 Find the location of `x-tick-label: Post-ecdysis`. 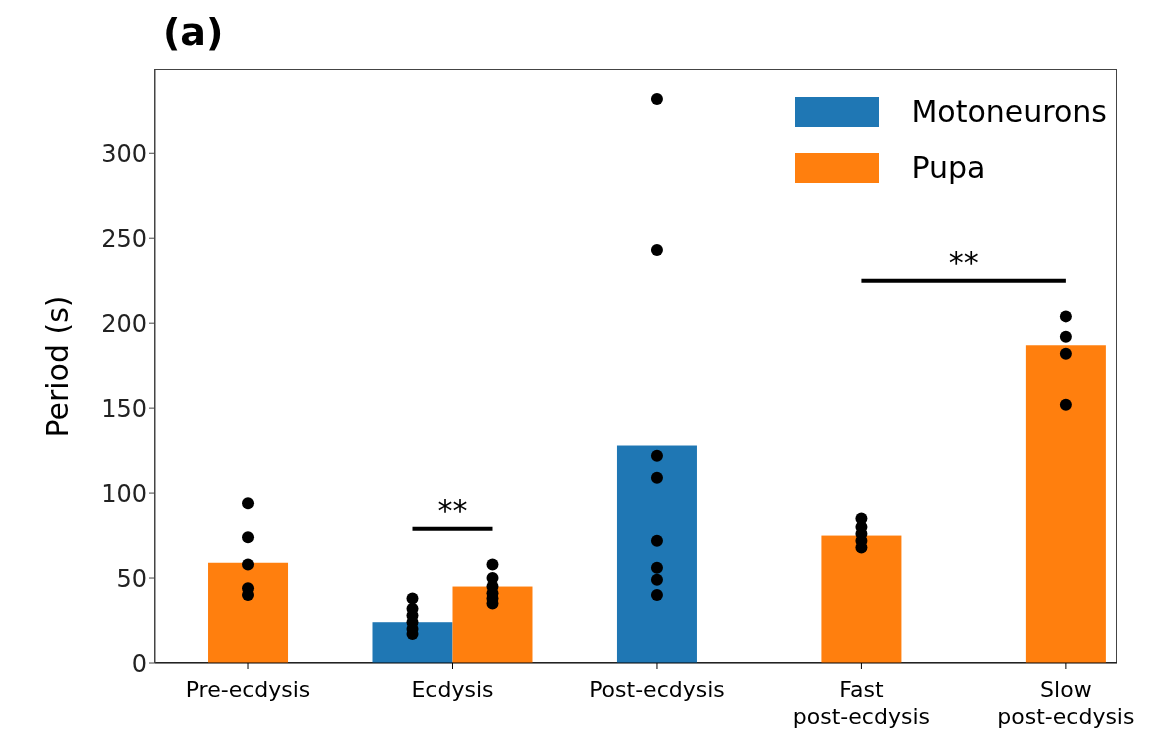

x-tick-label: Post-ecdysis is located at coordinates (657, 689).